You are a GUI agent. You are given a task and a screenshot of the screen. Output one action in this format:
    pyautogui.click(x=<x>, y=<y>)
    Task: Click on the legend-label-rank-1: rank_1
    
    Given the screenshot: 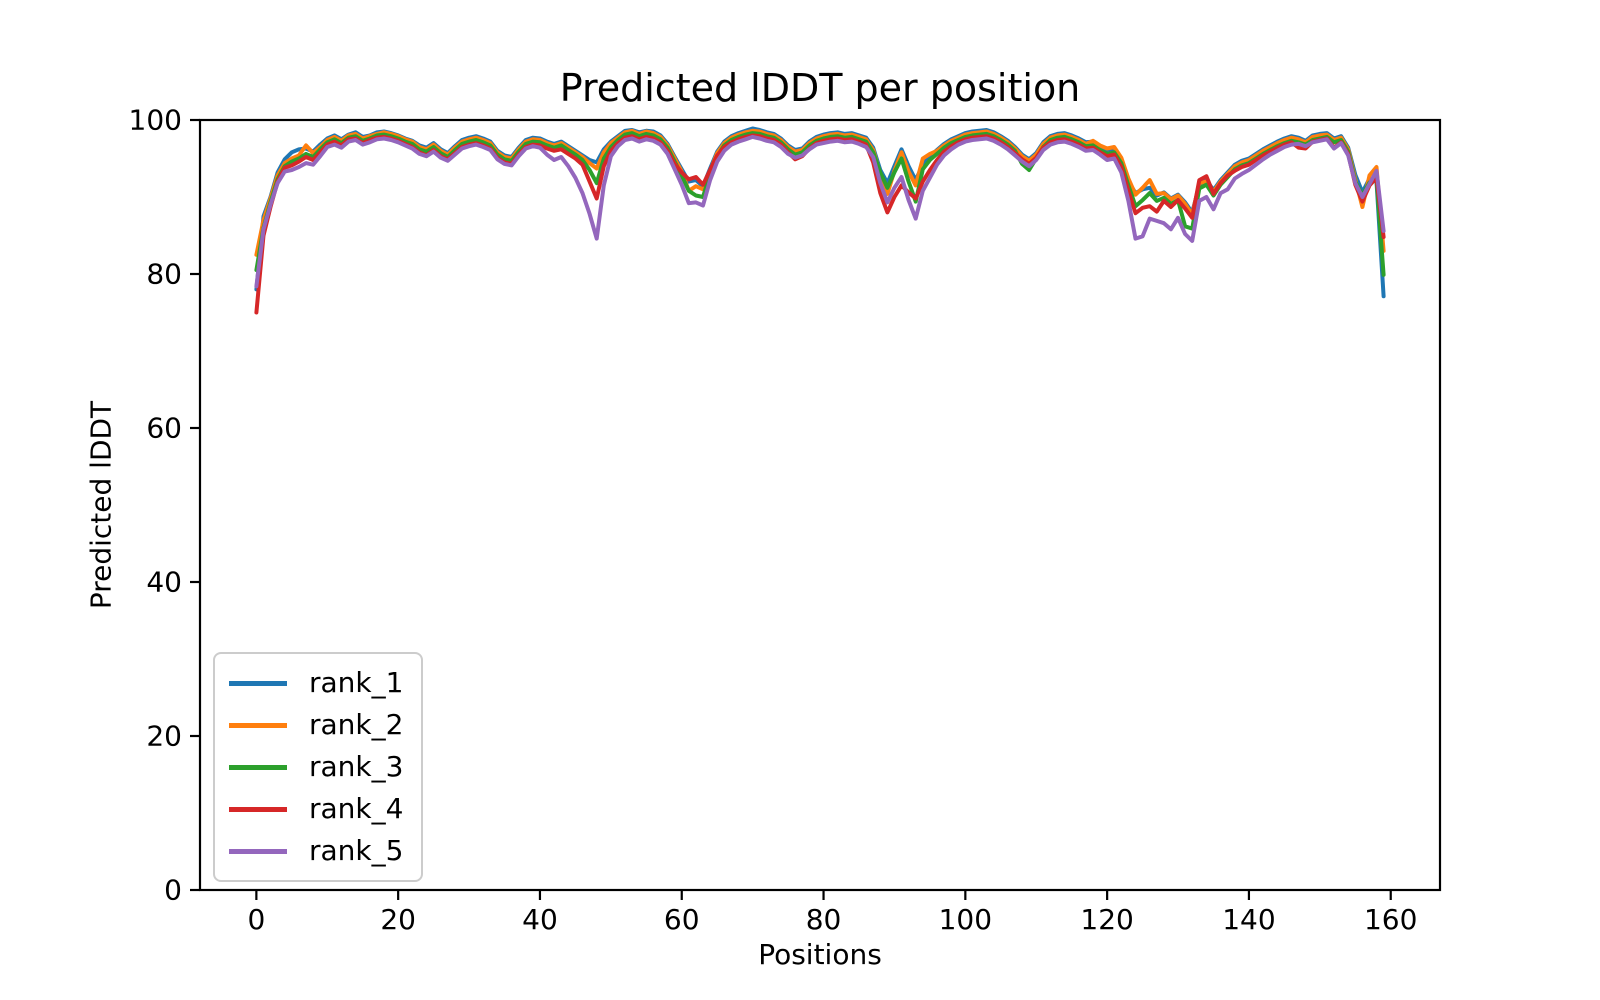 What is the action you would take?
    pyautogui.click(x=356, y=682)
    